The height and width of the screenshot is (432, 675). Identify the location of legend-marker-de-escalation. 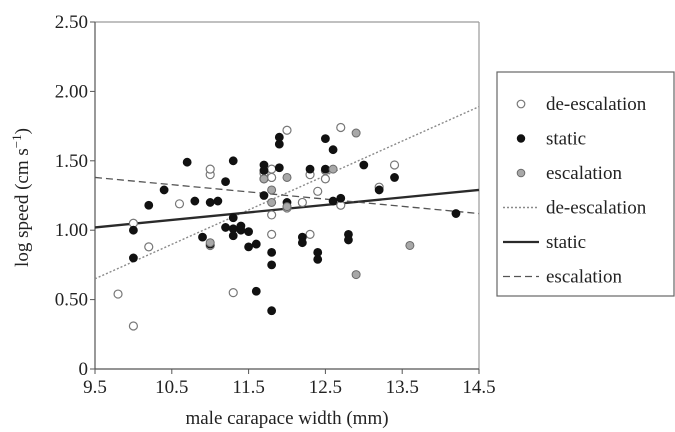
(521, 104).